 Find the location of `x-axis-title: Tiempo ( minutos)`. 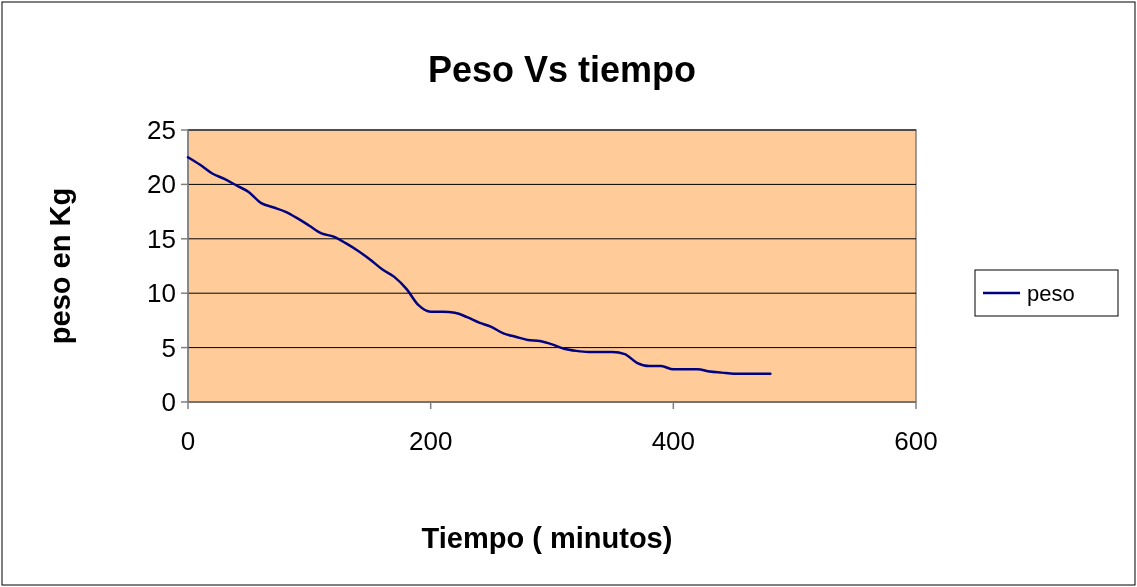

x-axis-title: Tiempo ( minutos) is located at coordinates (547, 538).